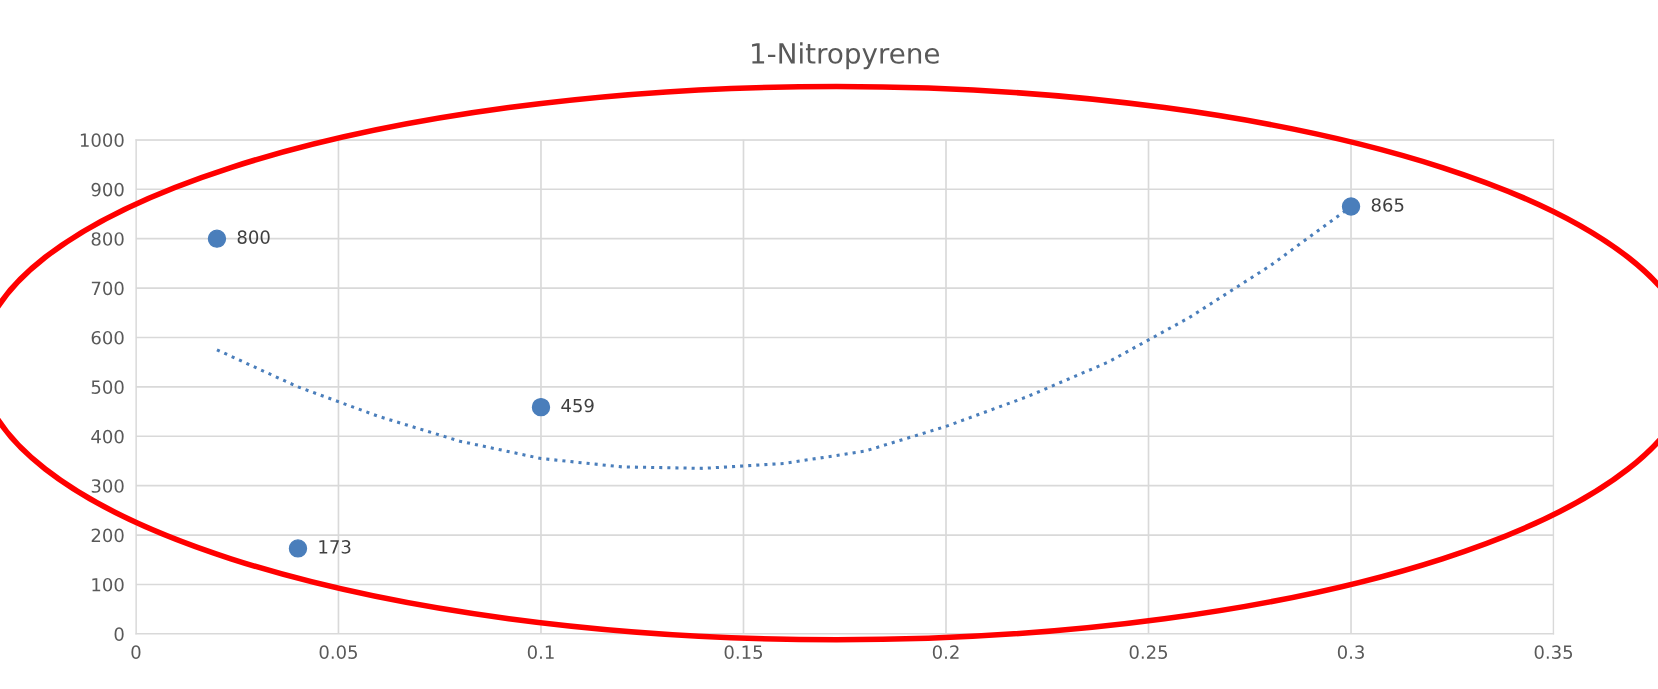 This screenshot has height=689, width=1658. What do you see at coordinates (107, 535) in the screenshot?
I see `y-tick-label: 200` at bounding box center [107, 535].